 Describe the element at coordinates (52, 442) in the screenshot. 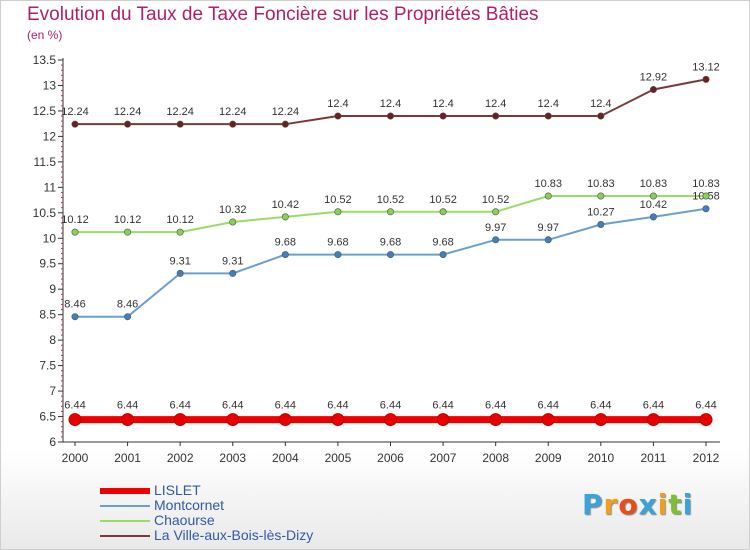

I see `y-tick-label: 6` at that location.